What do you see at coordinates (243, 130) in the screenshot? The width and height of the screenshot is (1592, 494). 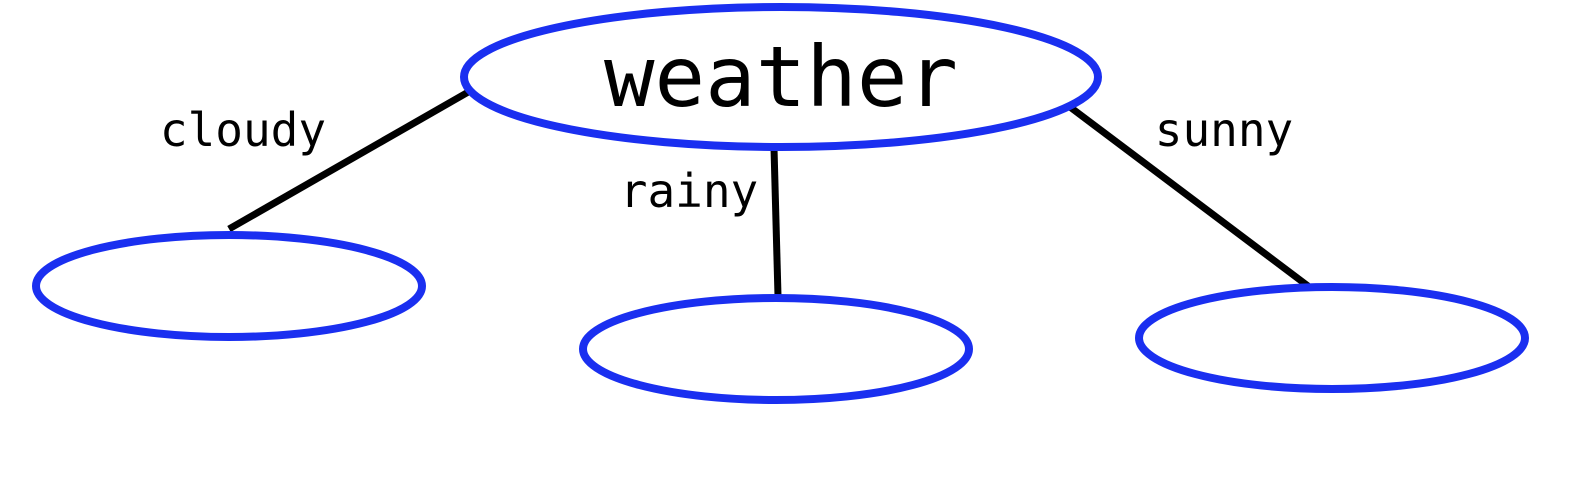 I see `edge-label-cloudy: cloudy` at bounding box center [243, 130].